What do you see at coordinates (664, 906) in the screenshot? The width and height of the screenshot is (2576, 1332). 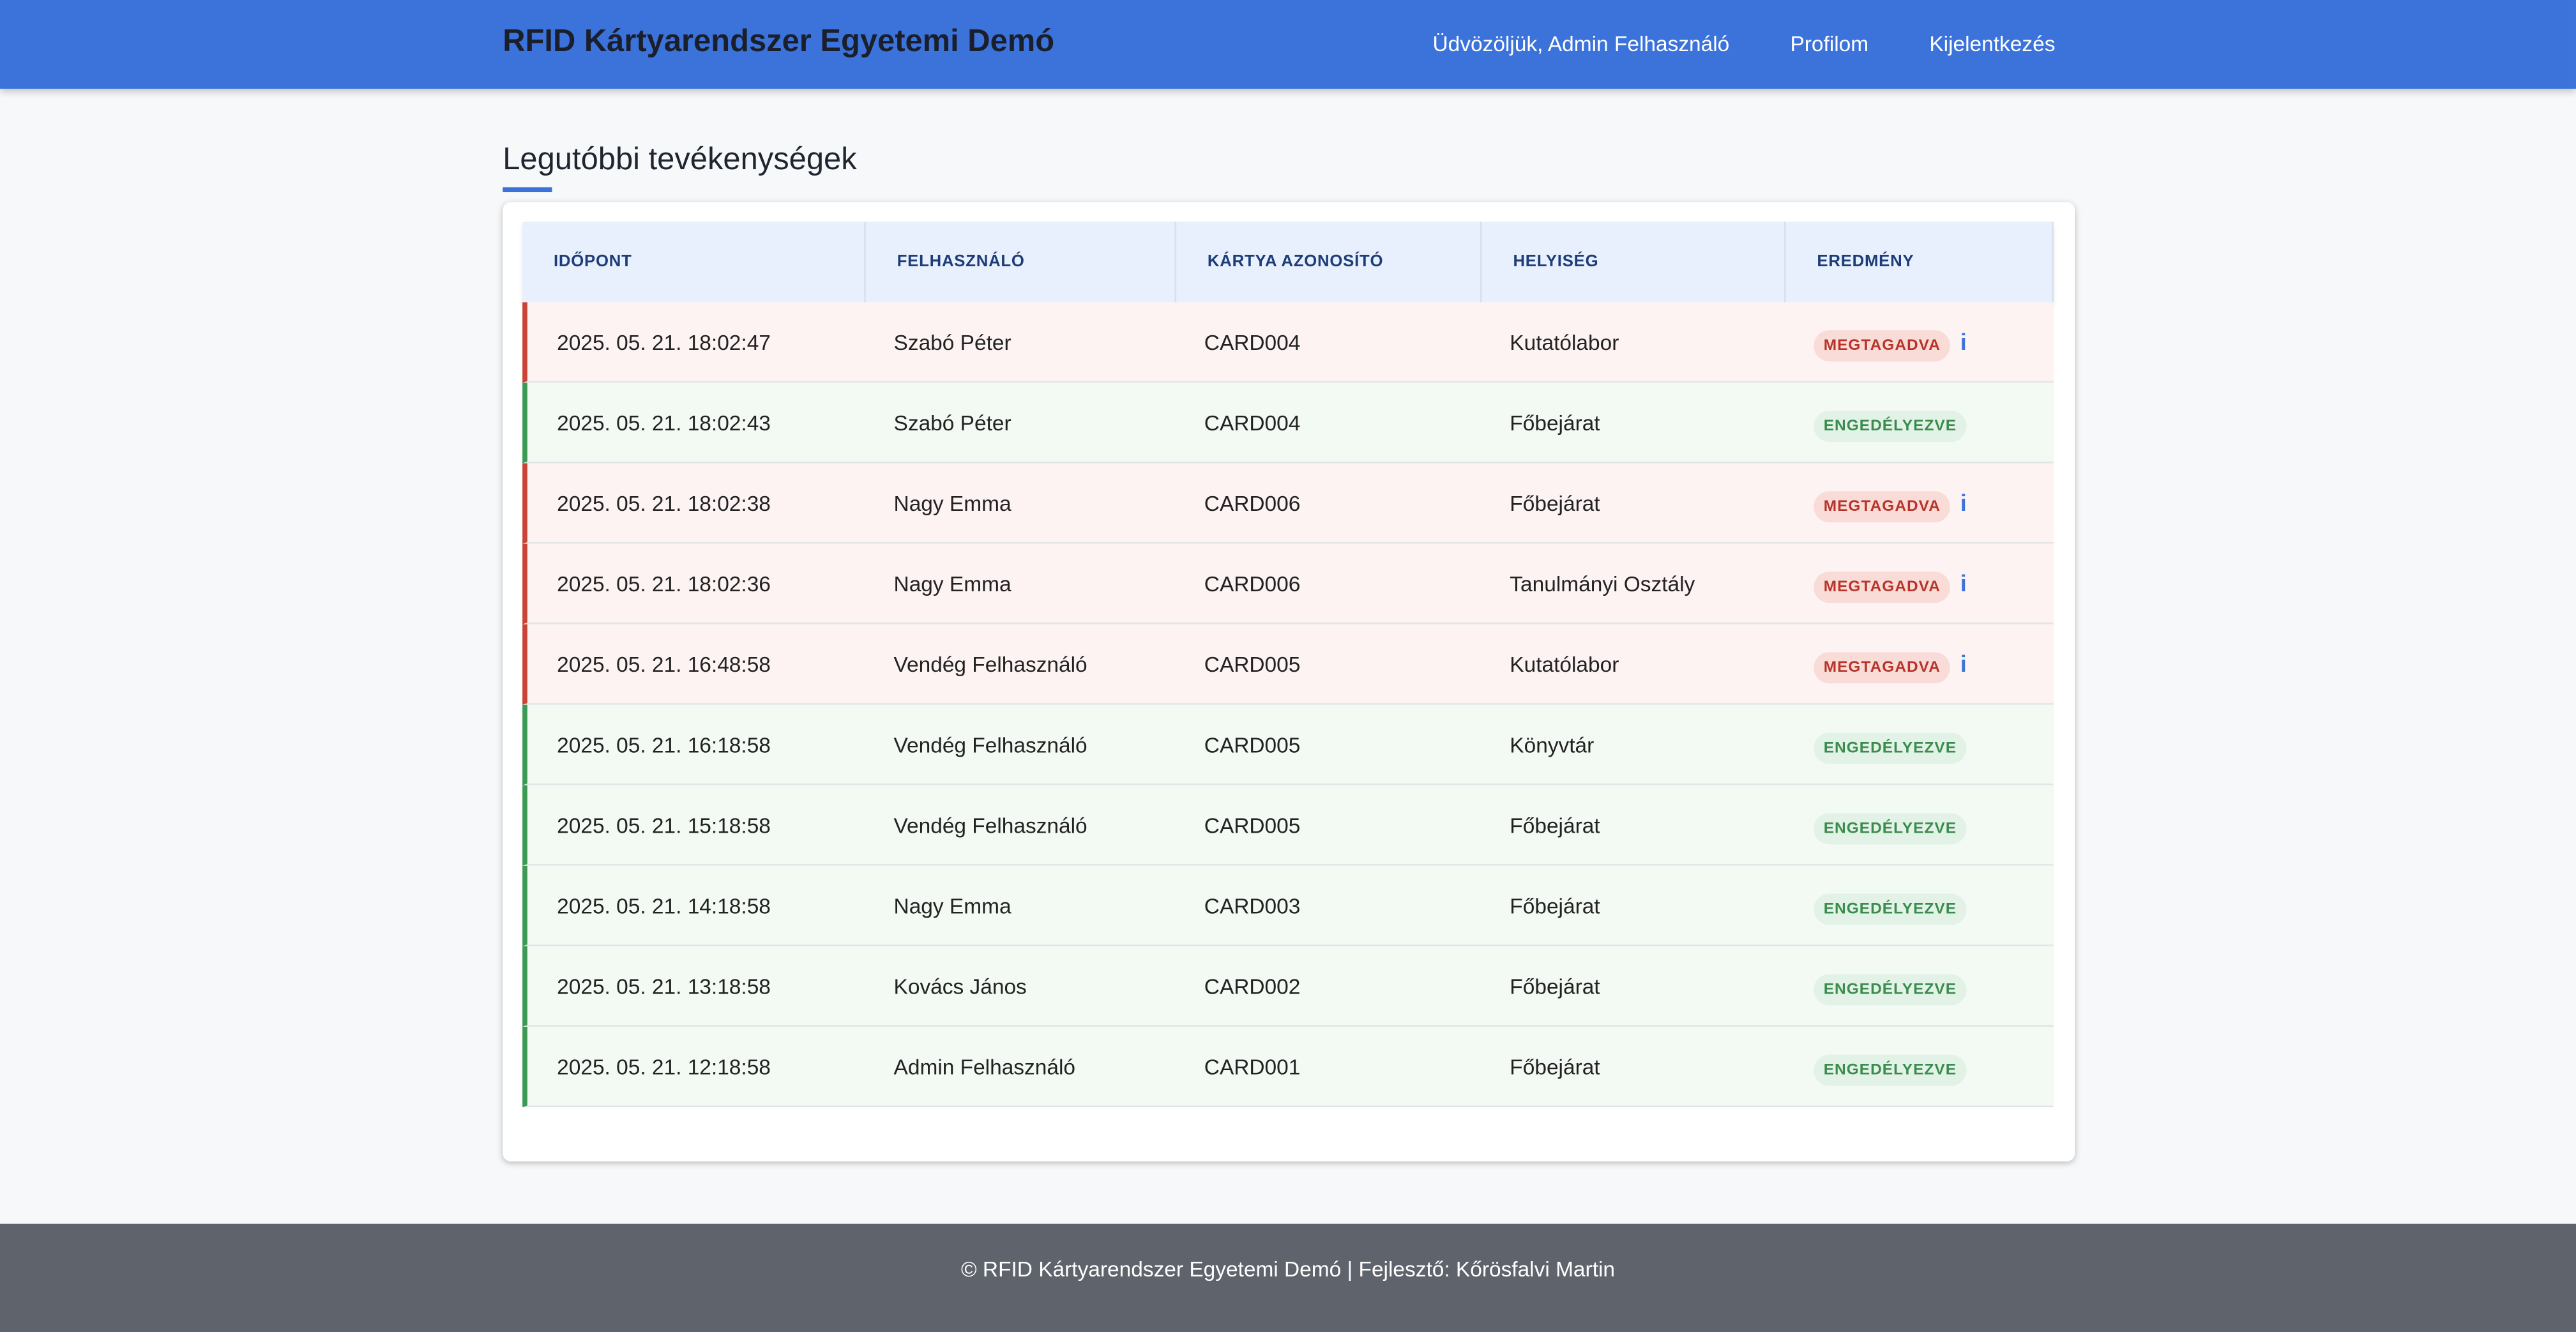 I see `table-cell: 2025. 05. 21. 14:18:58` at bounding box center [664, 906].